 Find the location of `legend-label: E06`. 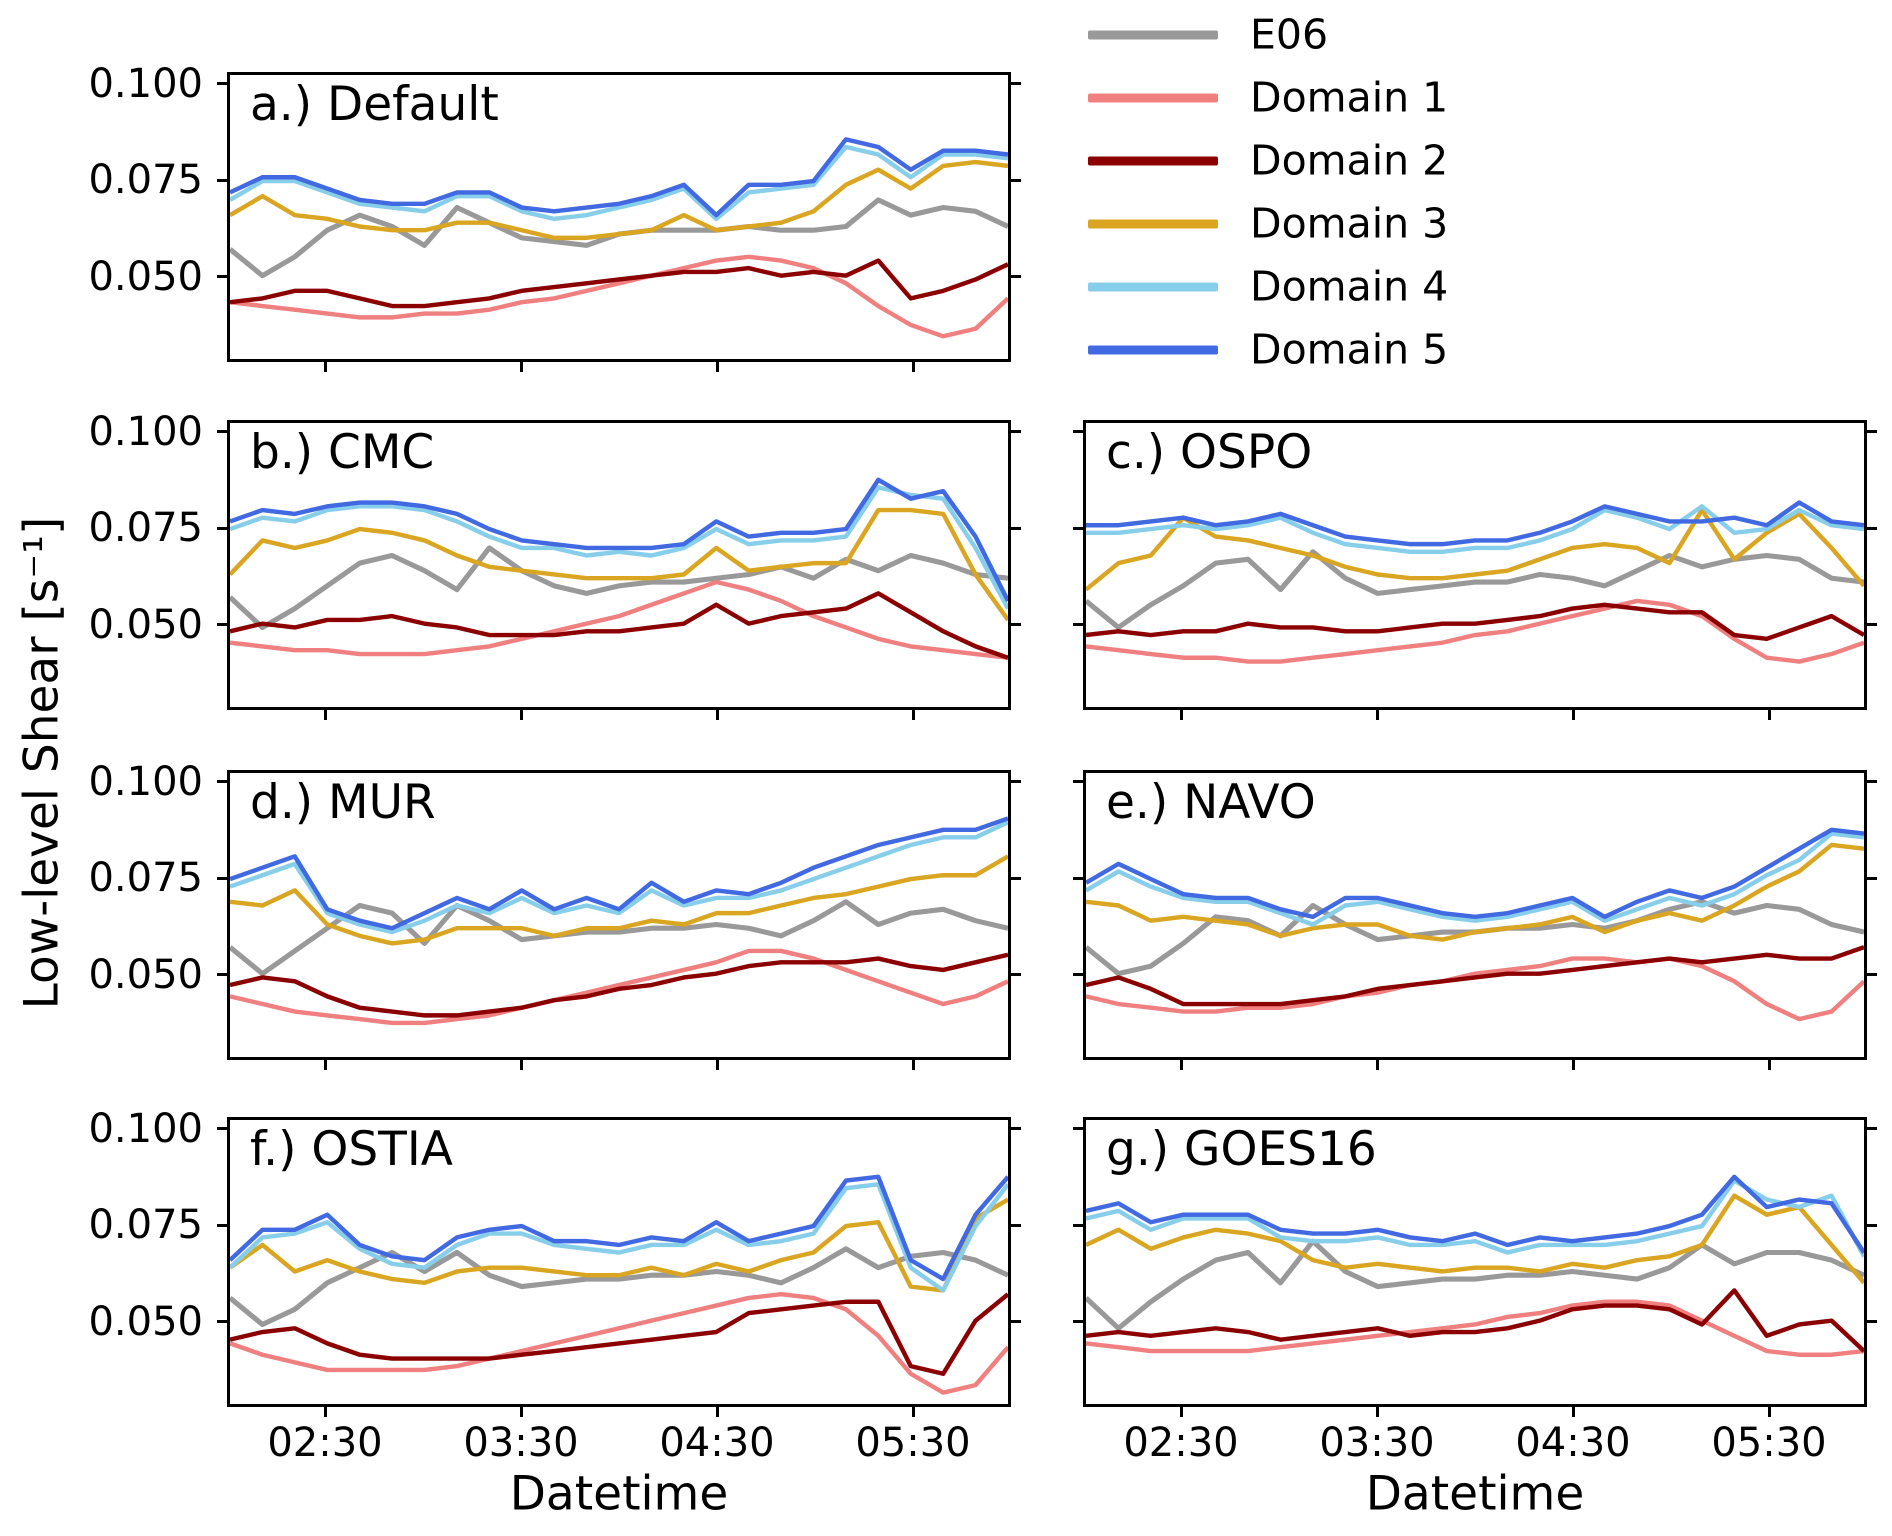

legend-label: E06 is located at coordinates (1289, 34).